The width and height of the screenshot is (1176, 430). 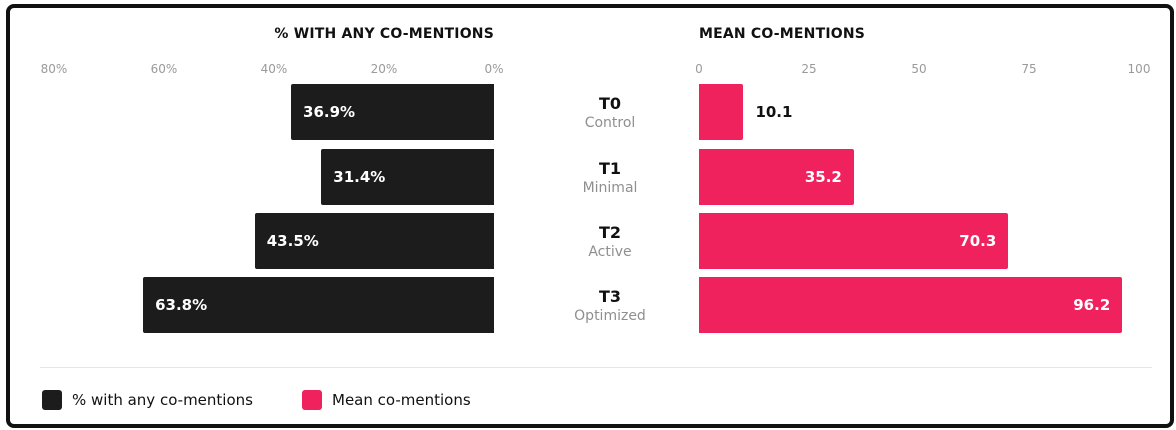 I want to click on bar-left-value-label: 31.4%, so click(x=359, y=177).